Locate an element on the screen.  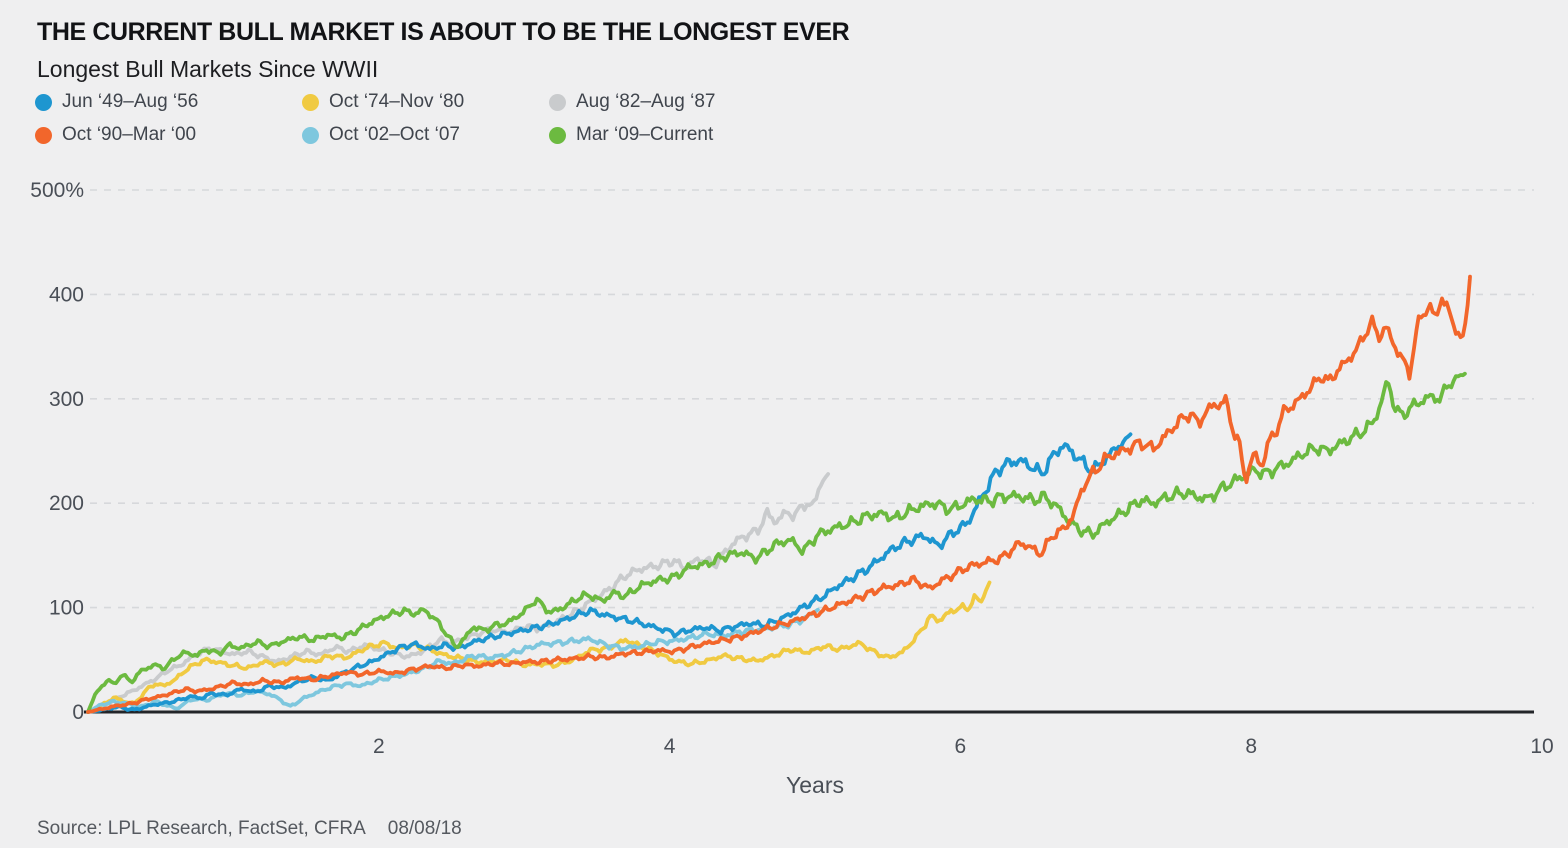
y-tick-label: 500% is located at coordinates (57, 190).